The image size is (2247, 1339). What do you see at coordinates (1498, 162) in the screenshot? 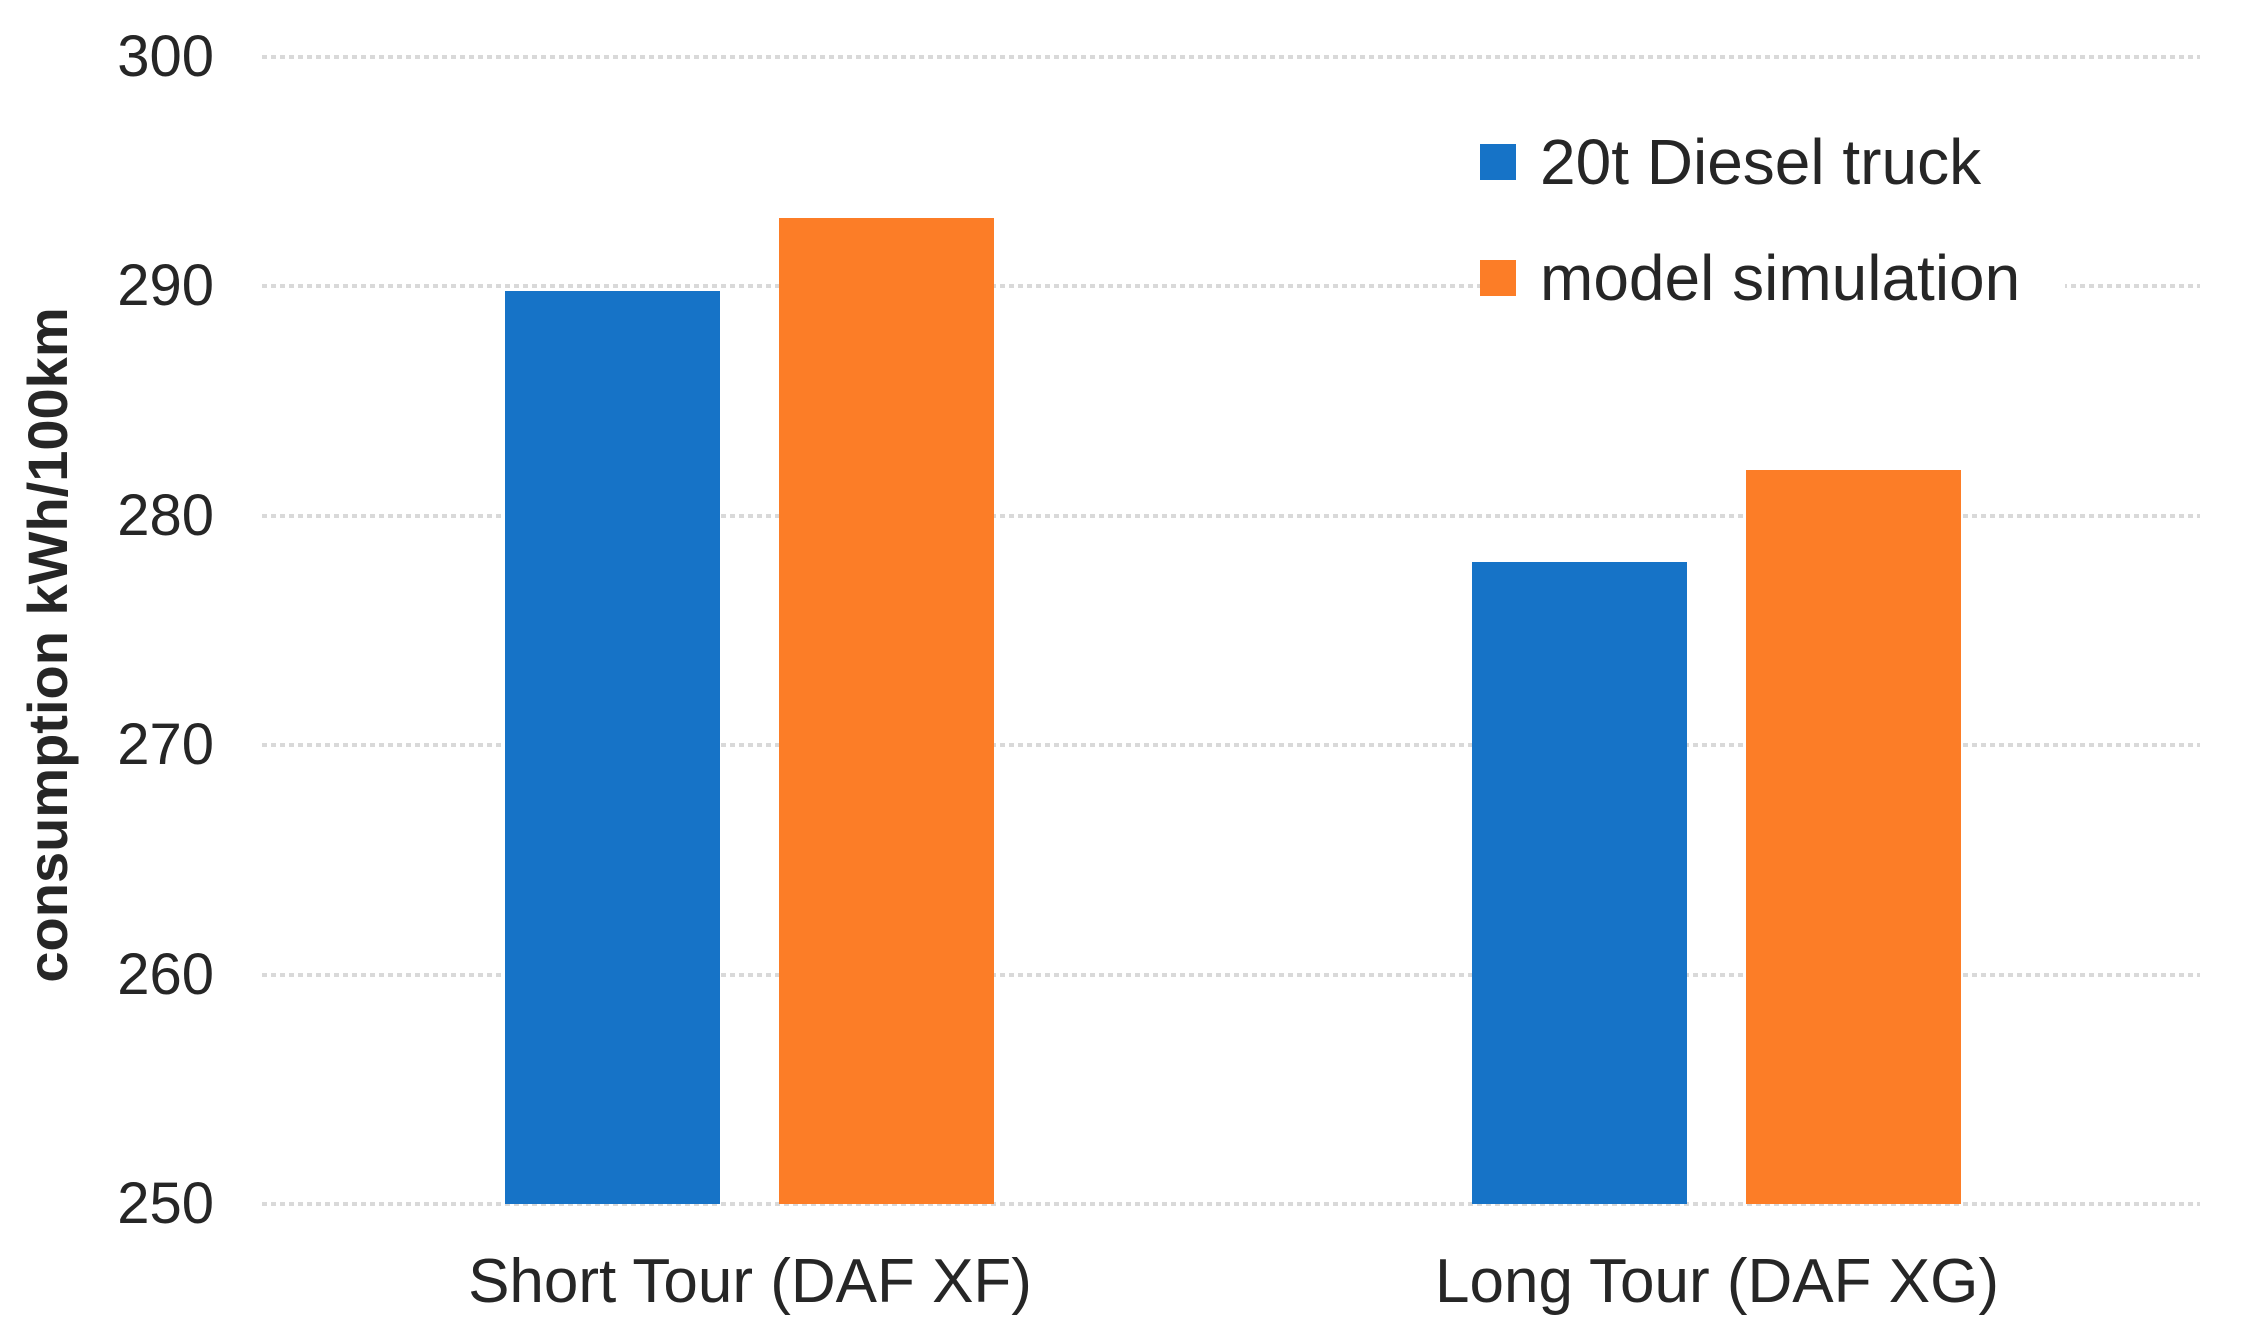
I see `legend-swatch-diesel-truck` at bounding box center [1498, 162].